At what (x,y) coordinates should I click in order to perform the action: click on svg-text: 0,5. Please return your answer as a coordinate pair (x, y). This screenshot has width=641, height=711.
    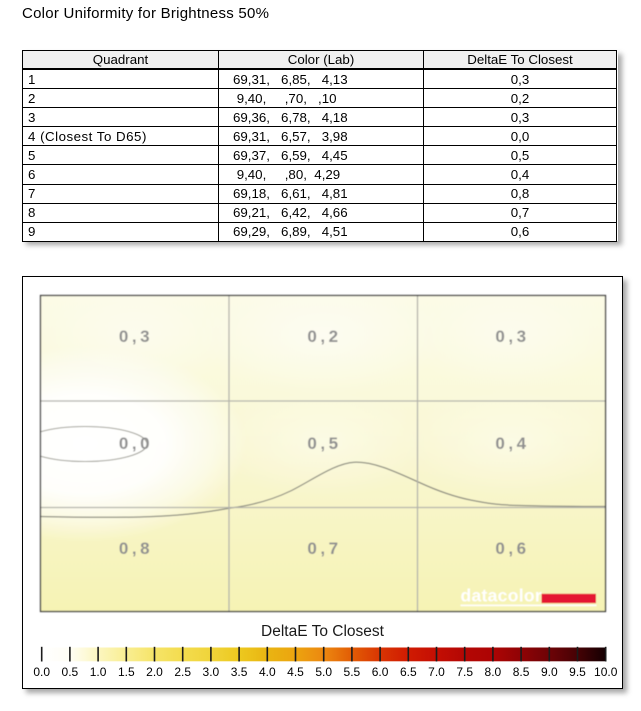
    Looking at the image, I should click on (324, 443).